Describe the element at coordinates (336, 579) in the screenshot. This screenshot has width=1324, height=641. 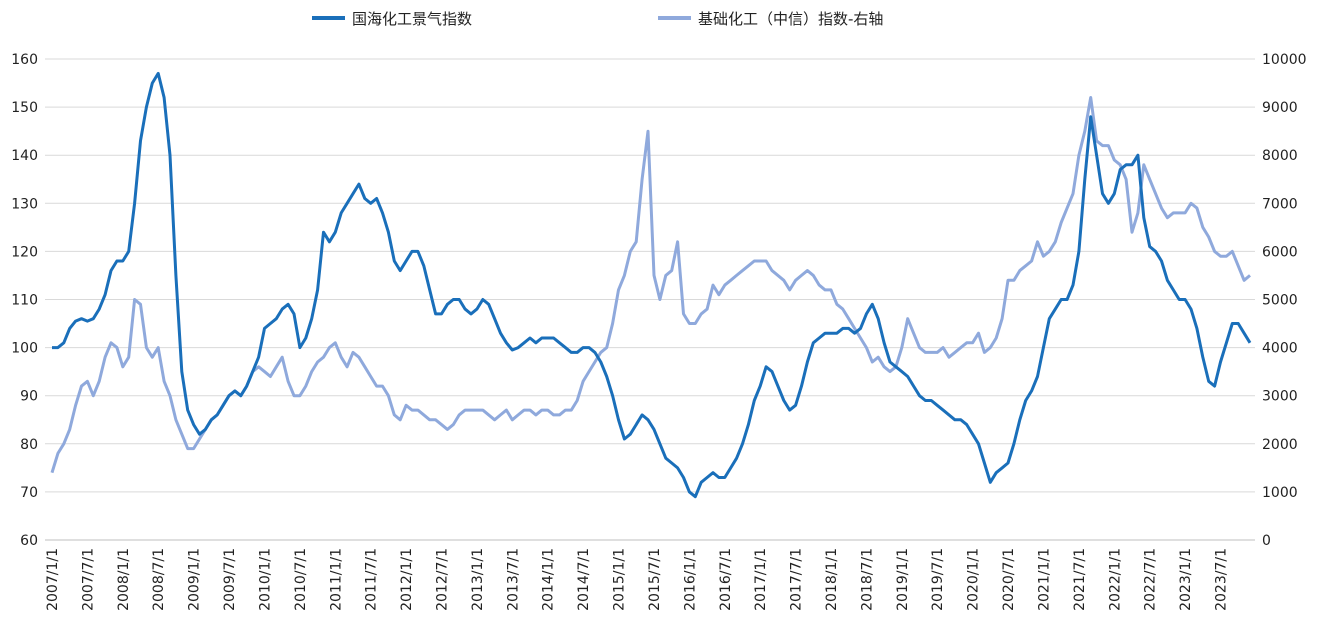
I see `x-tick-label: 2011/1/1` at that location.